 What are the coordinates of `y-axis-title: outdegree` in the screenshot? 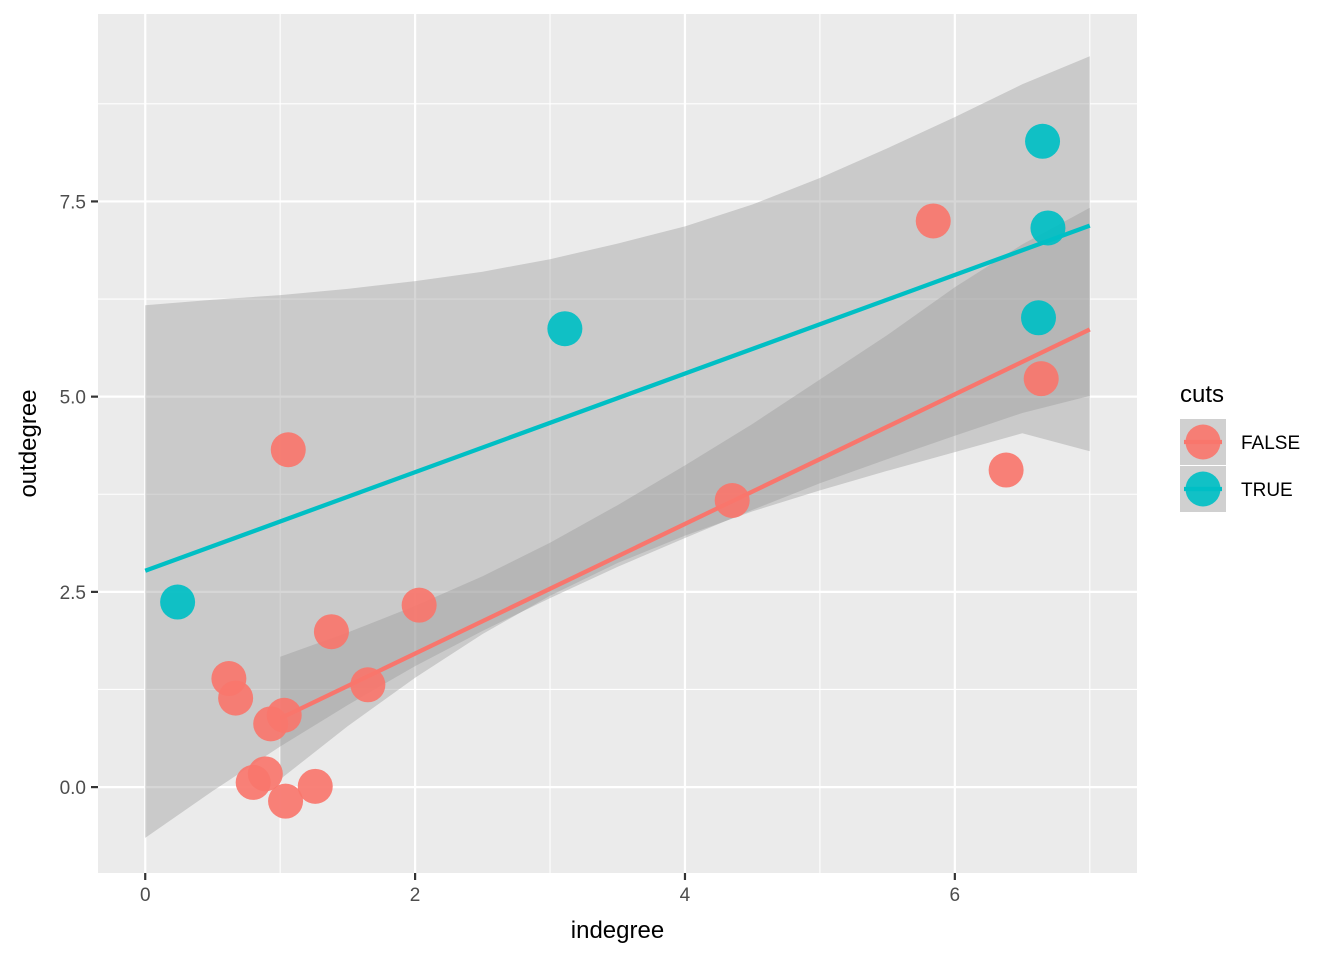 It's located at (28, 443).